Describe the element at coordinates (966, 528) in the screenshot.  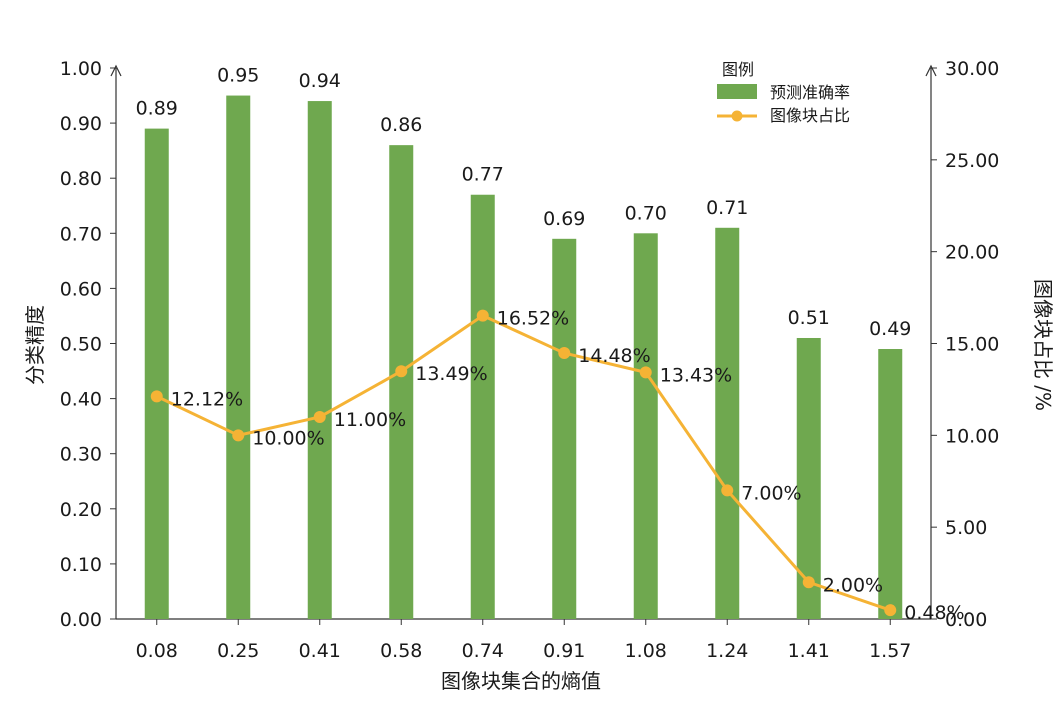
I see `right-tick-label: 5.00` at that location.